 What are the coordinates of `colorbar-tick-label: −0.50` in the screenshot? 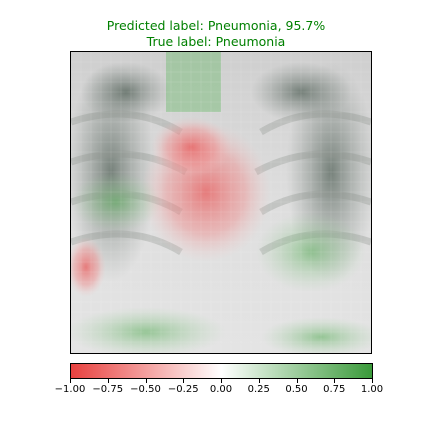 It's located at (145, 389).